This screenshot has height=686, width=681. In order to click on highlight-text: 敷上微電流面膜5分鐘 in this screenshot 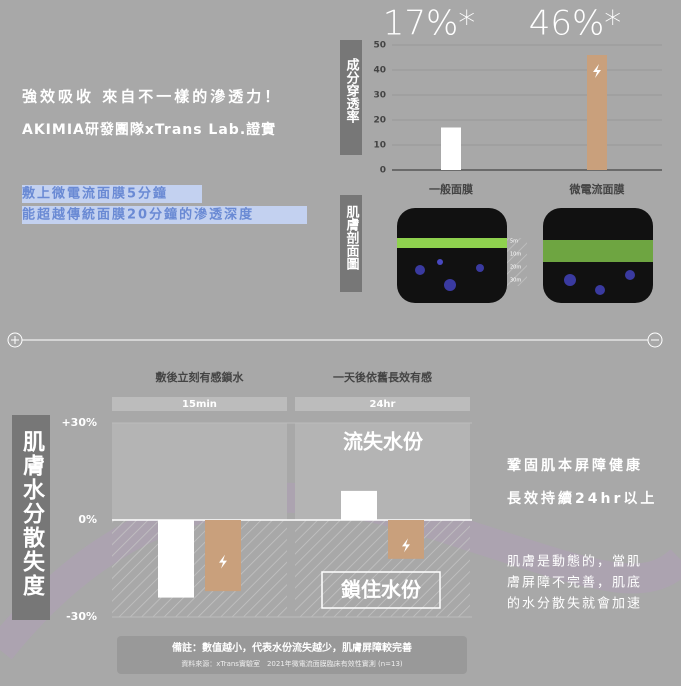, I will do `click(95, 194)`.